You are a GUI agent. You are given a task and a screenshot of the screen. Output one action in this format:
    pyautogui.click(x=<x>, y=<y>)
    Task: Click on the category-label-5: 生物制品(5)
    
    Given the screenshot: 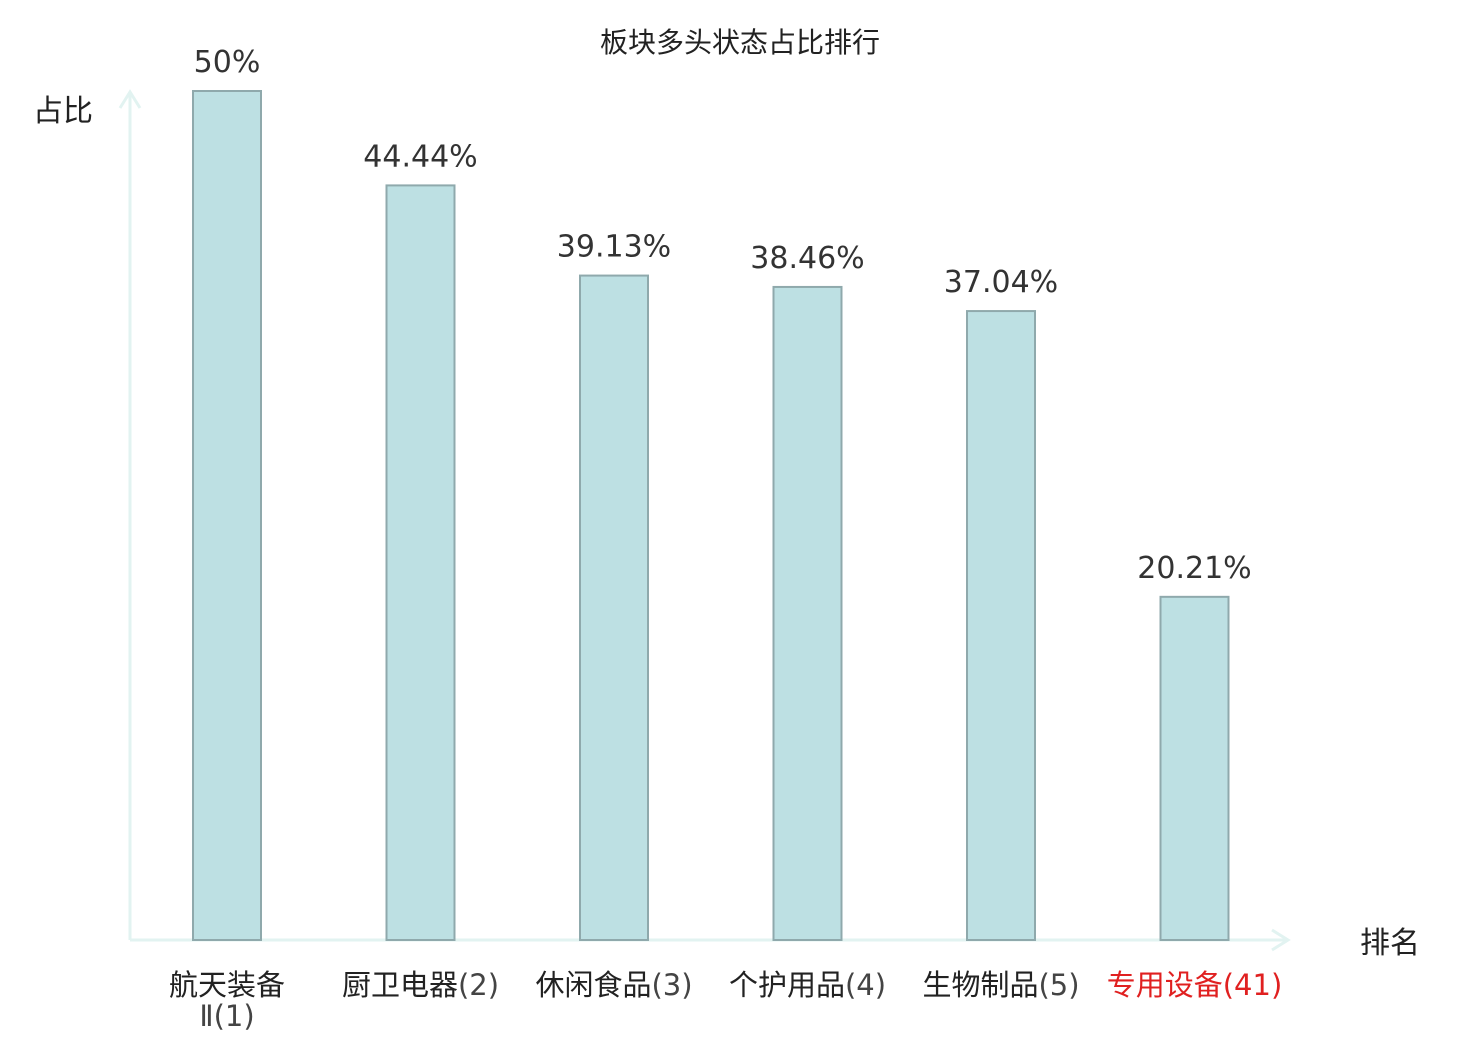 What is the action you would take?
    pyautogui.click(x=1000, y=985)
    